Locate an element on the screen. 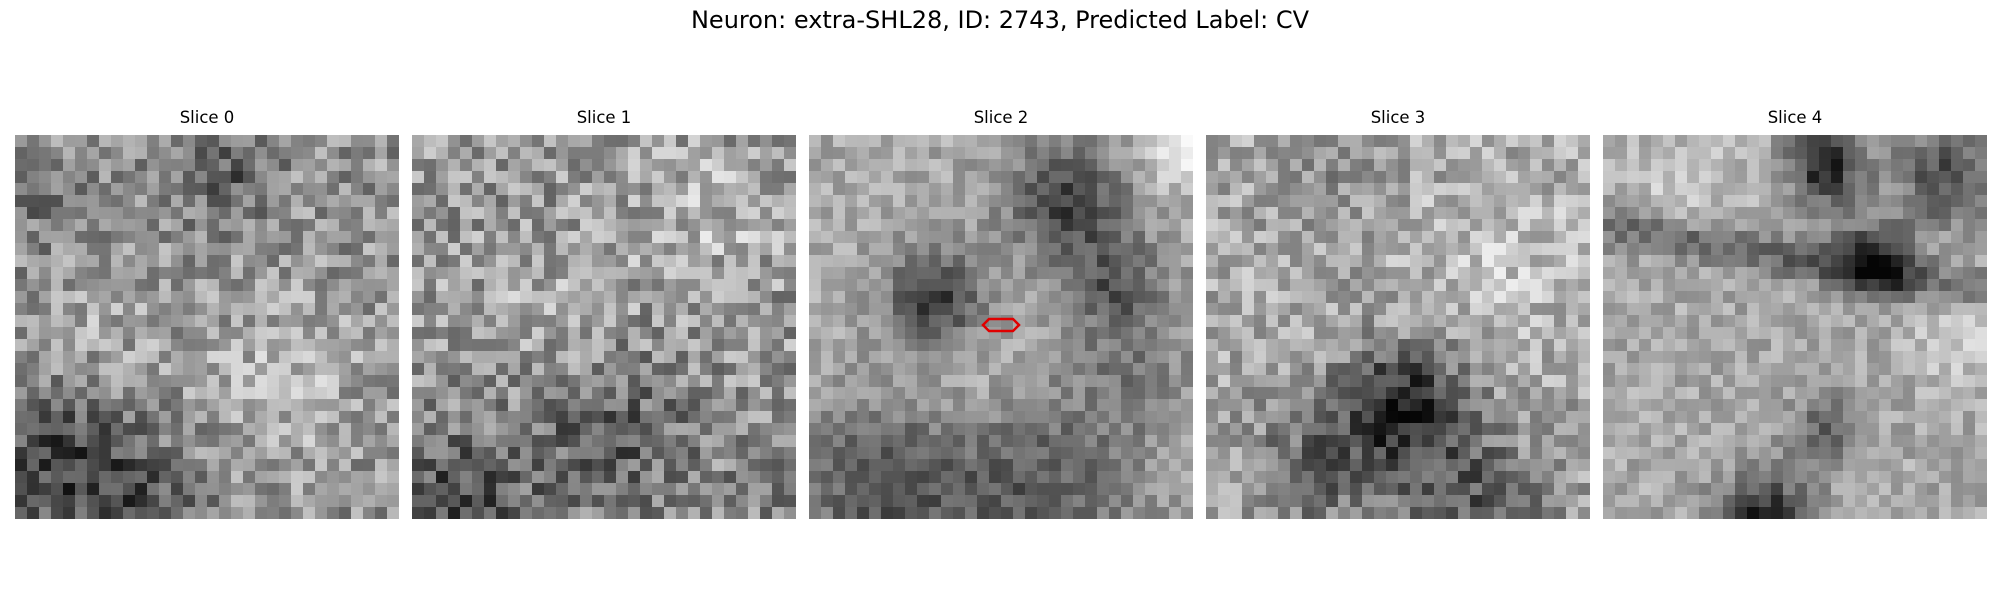  panel-title: Slice 3 is located at coordinates (1398, 117).